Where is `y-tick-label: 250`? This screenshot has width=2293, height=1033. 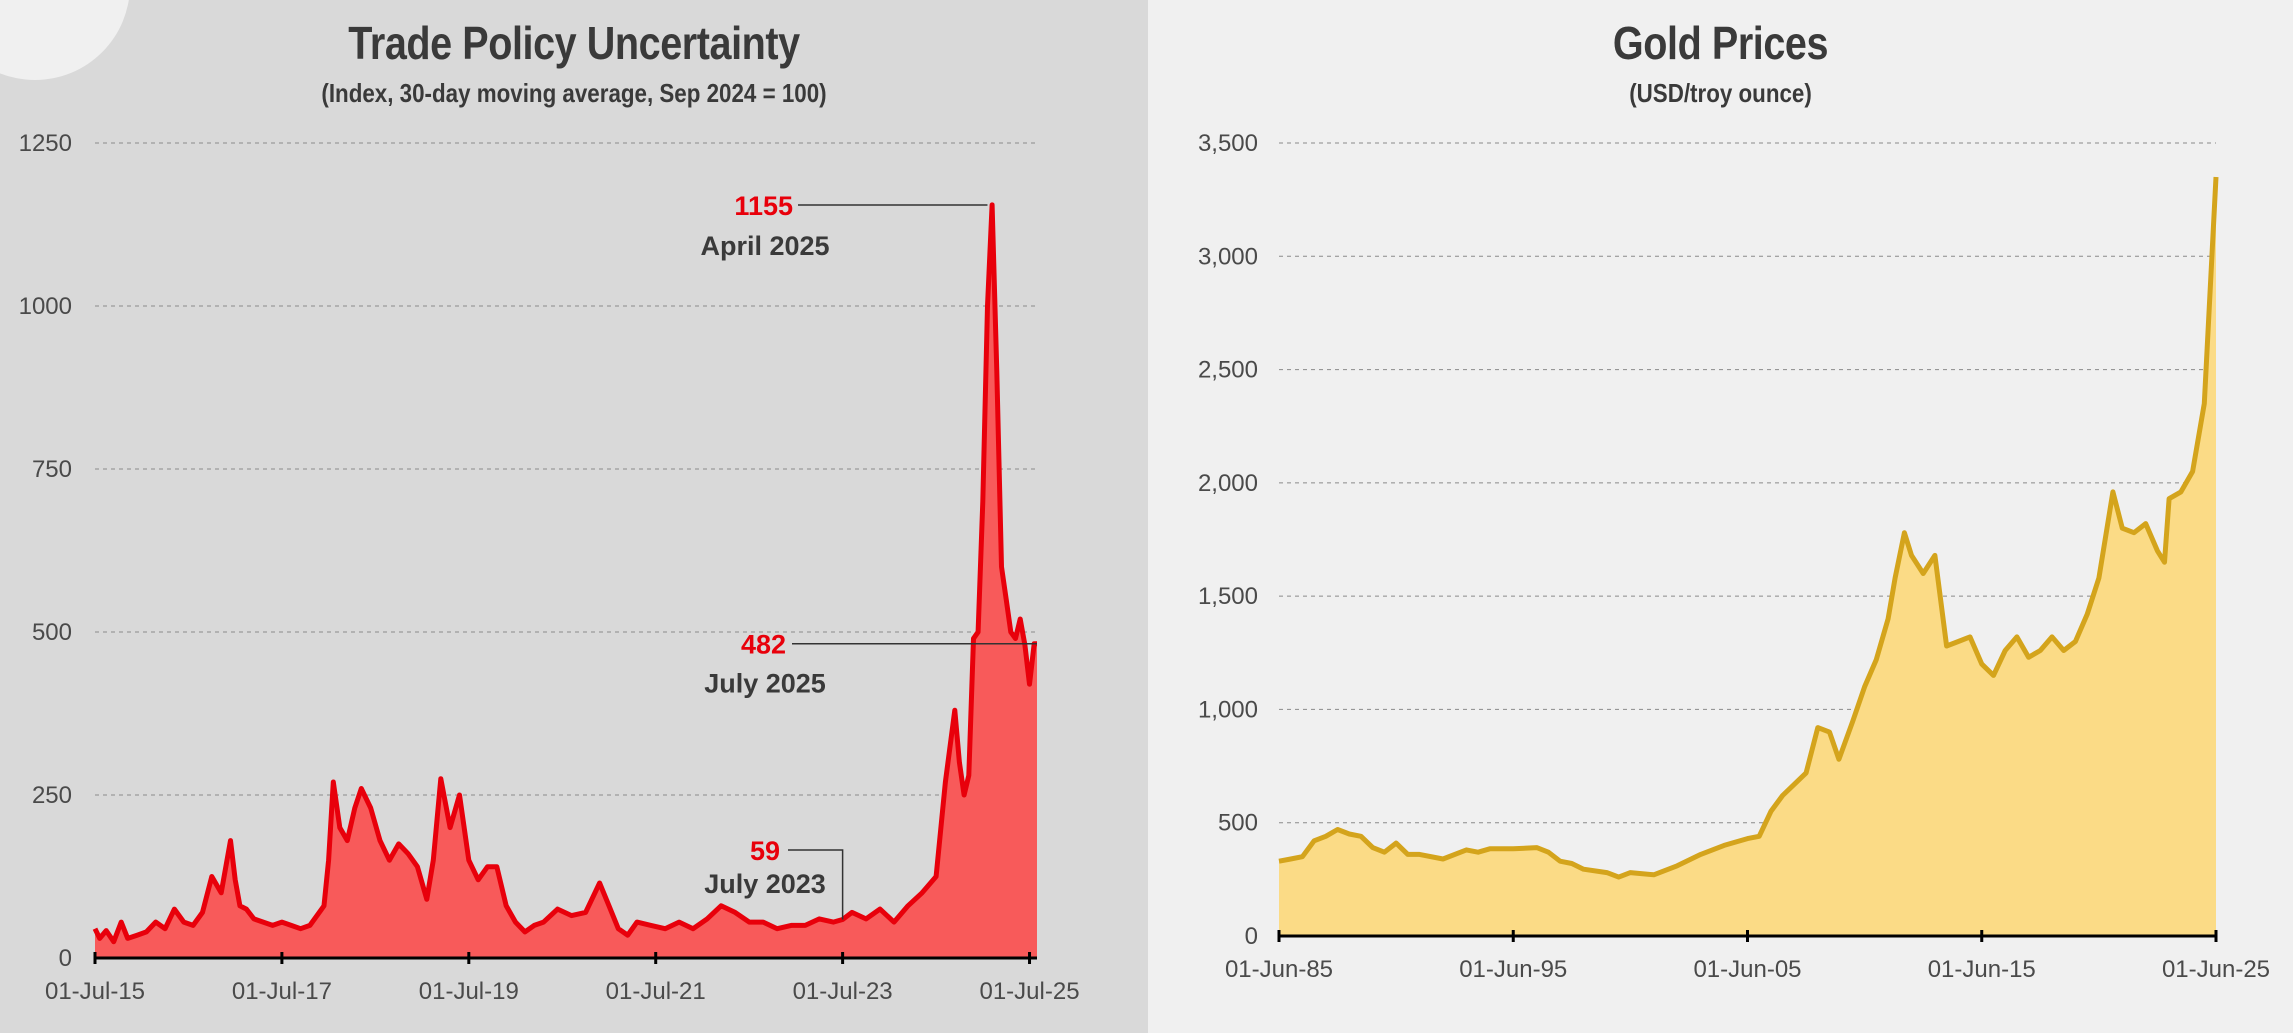 y-tick-label: 250 is located at coordinates (52, 795).